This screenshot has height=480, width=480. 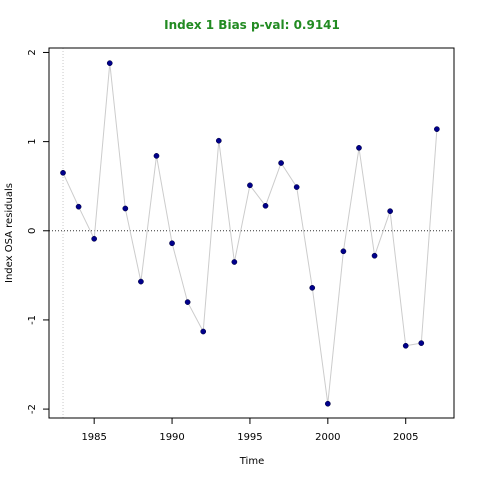 What do you see at coordinates (32, 231) in the screenshot?
I see `y-tick-label: 0` at bounding box center [32, 231].